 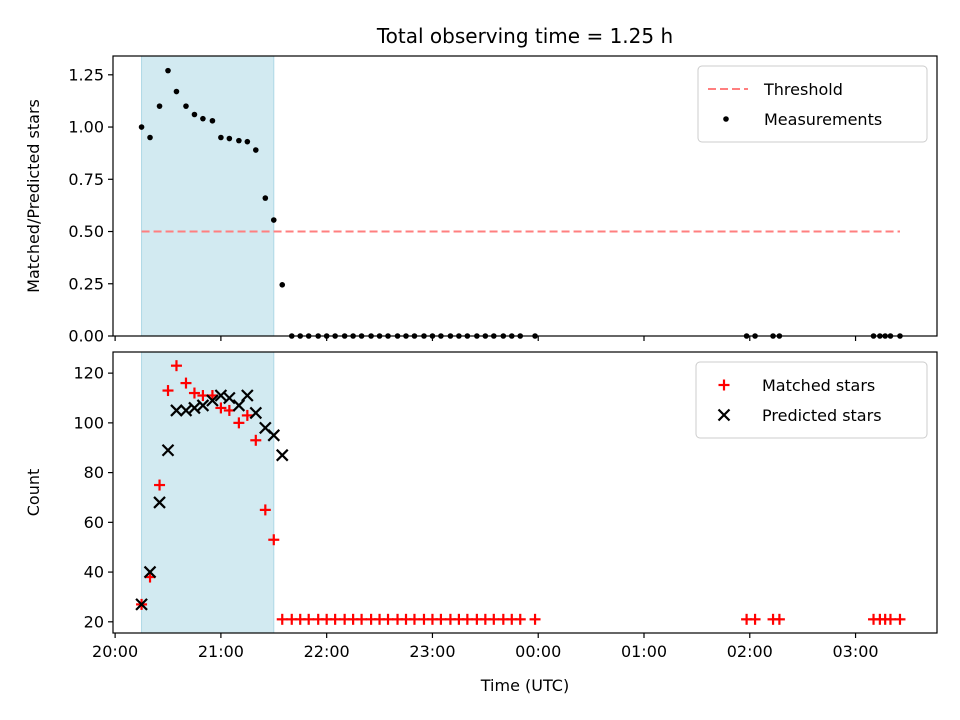 What do you see at coordinates (94, 621) in the screenshot?
I see `y-tick-label: 20` at bounding box center [94, 621].